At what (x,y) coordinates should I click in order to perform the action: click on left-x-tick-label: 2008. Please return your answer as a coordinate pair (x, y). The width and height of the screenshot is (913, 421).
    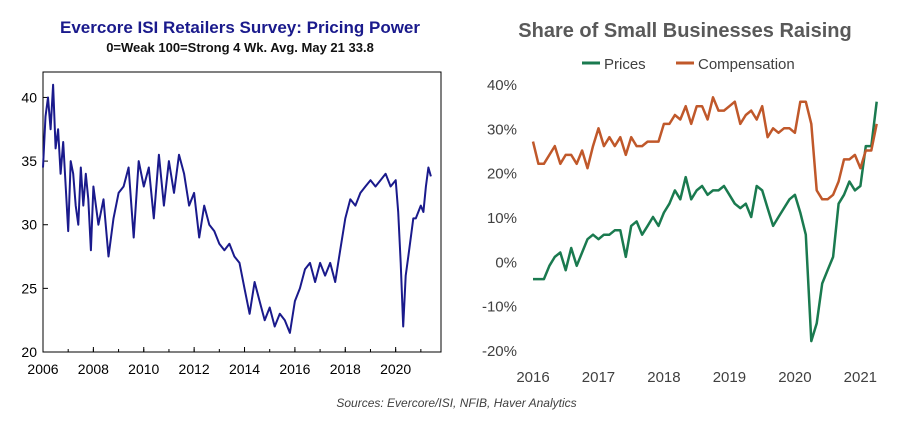
    Looking at the image, I should click on (93, 369).